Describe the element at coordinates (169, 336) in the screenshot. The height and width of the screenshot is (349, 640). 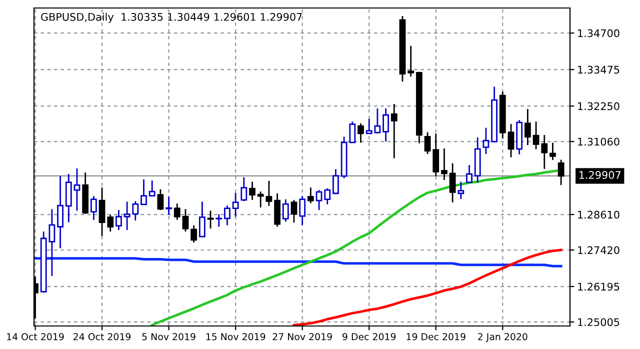
I see `x-tick-label: 5 Nov 2019` at that location.